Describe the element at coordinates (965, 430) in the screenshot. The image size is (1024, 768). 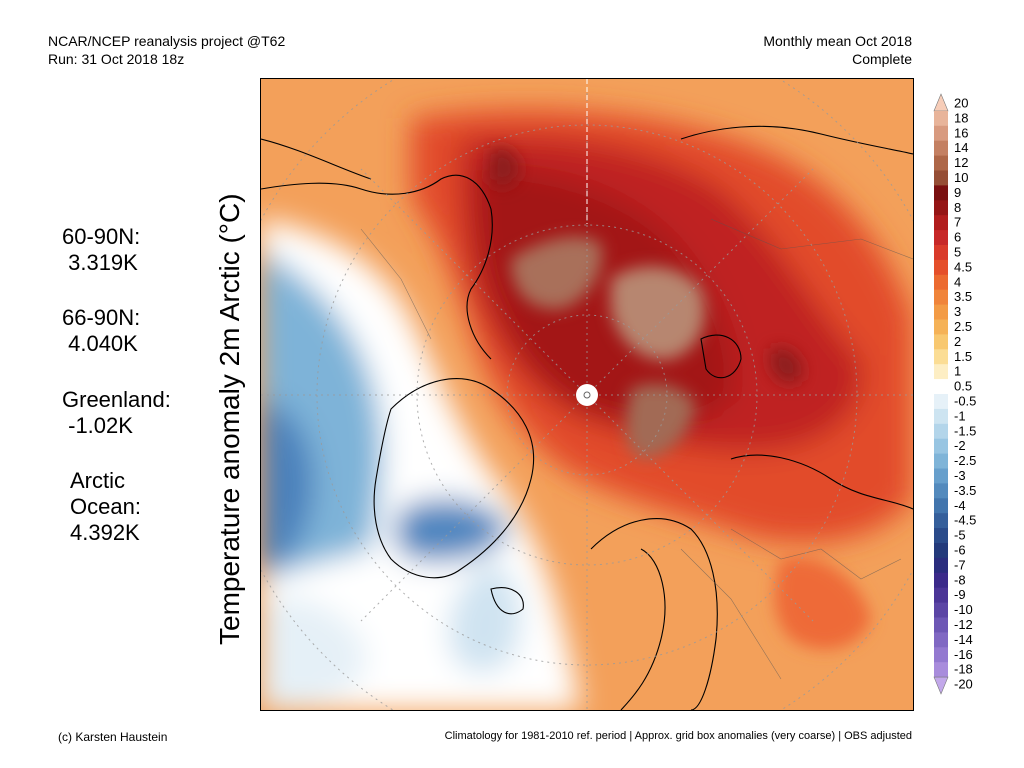
I see `colorbar-label: -1.5` at that location.